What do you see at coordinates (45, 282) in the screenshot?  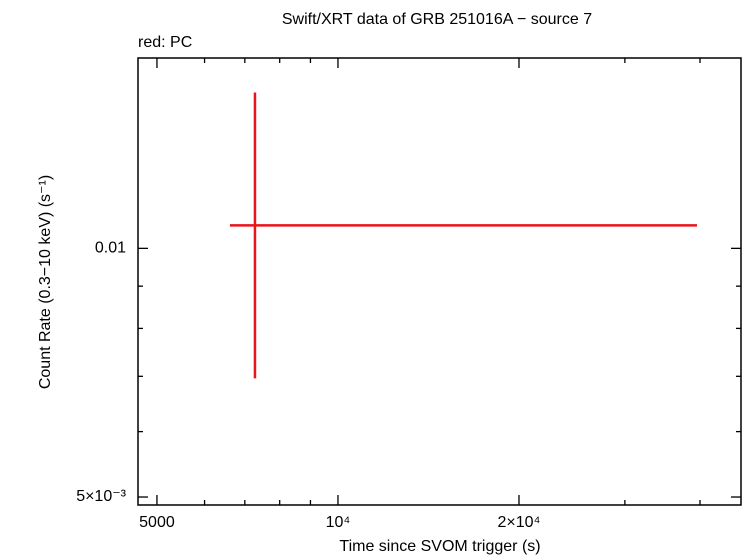 I see `y-axis-label: Count Rate (0.3−10 keV) (s⁻¹)` at bounding box center [45, 282].